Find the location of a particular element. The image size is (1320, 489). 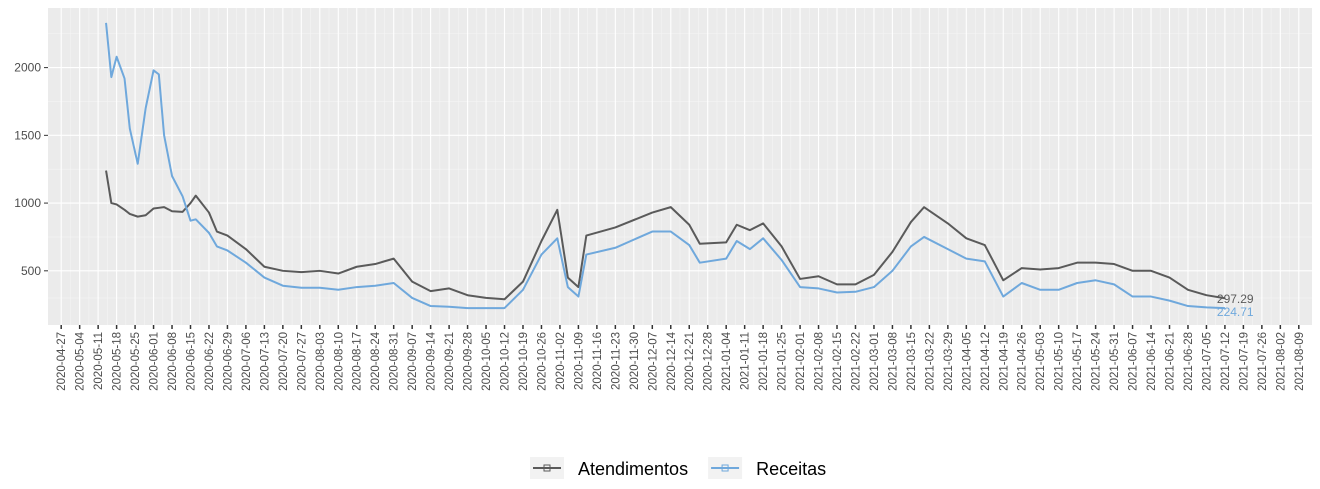

x-tick-label: 2021-03-22 is located at coordinates (930, 361).